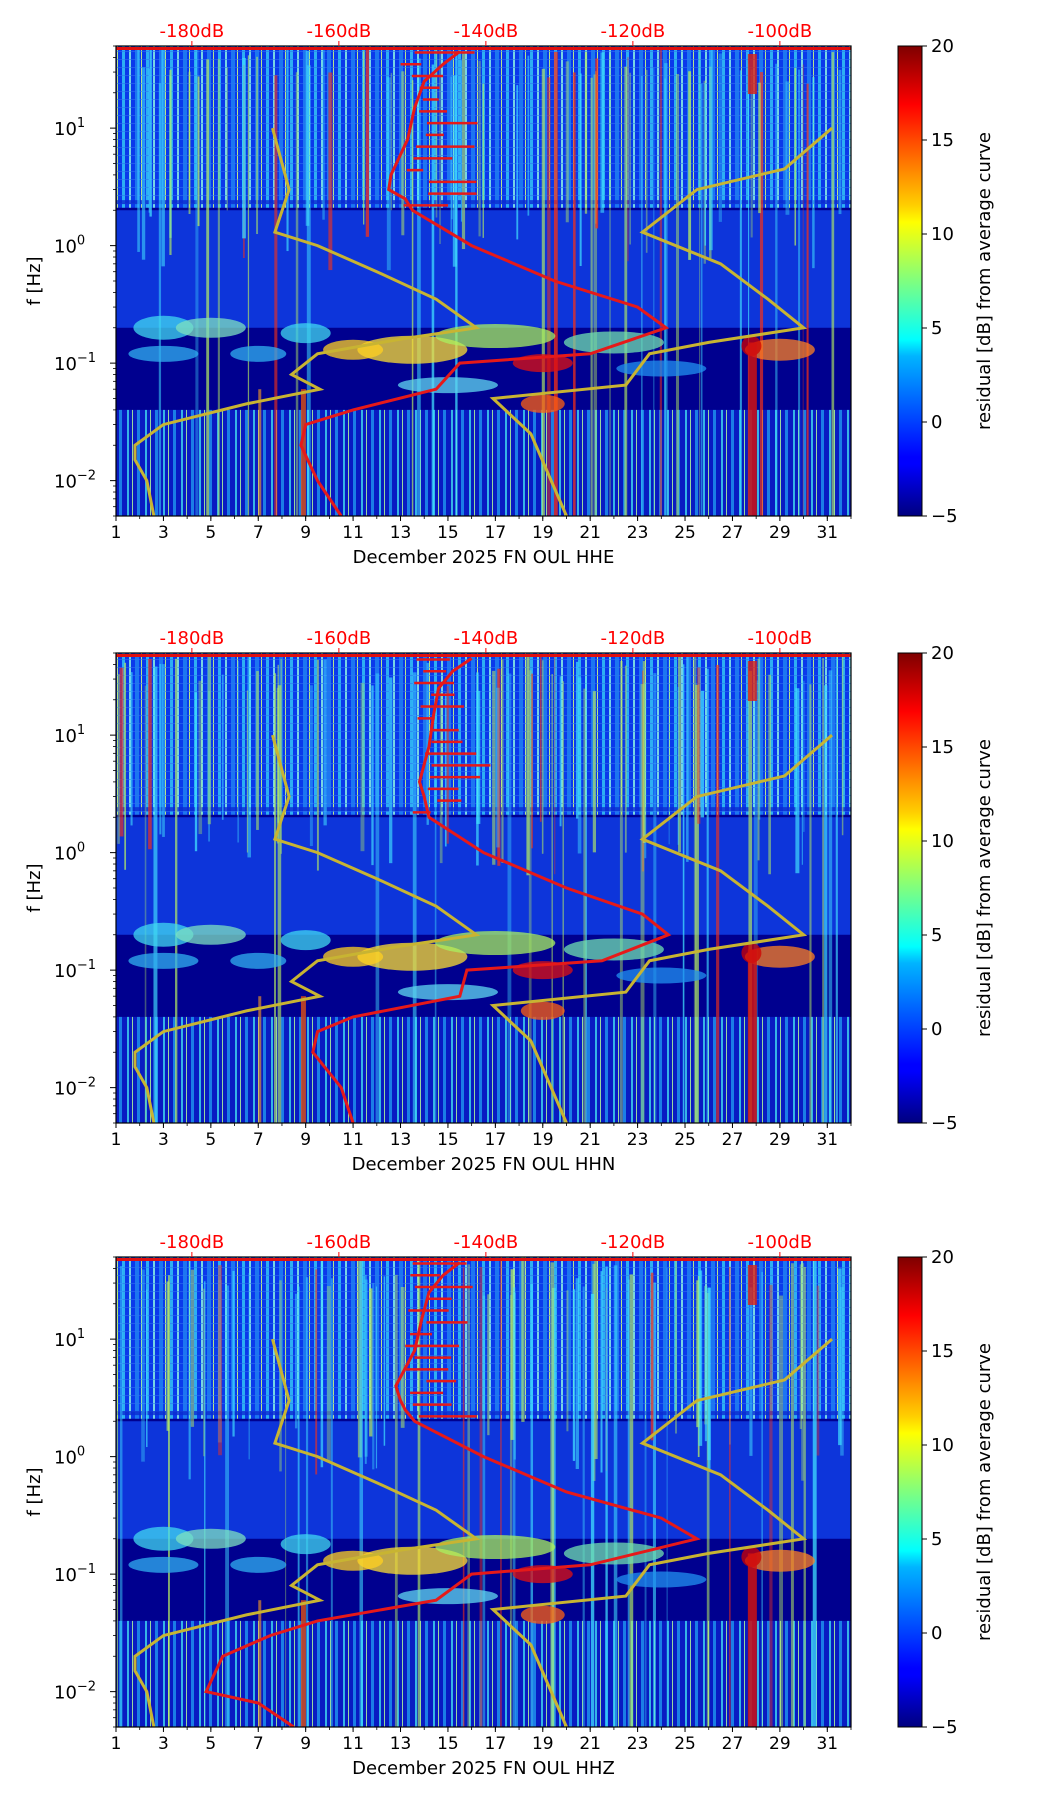  I want to click on x-axis-label: December 2025 FN OUL HHZ, so click(483, 1768).